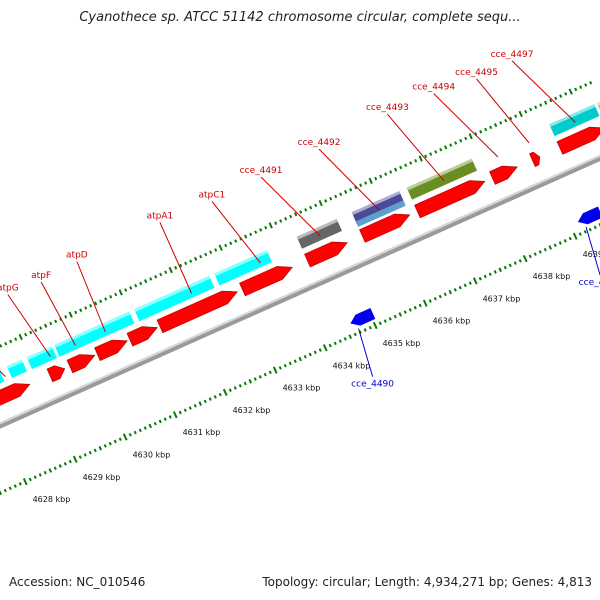 The width and height of the screenshot is (600, 600). Describe the element at coordinates (212, 195) in the screenshot. I see `gene-label: atpC1` at that location.